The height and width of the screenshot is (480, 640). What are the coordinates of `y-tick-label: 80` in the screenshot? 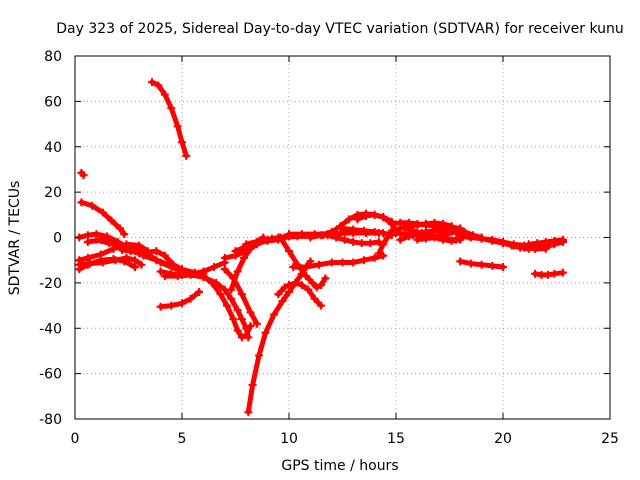 It's located at (53, 57).